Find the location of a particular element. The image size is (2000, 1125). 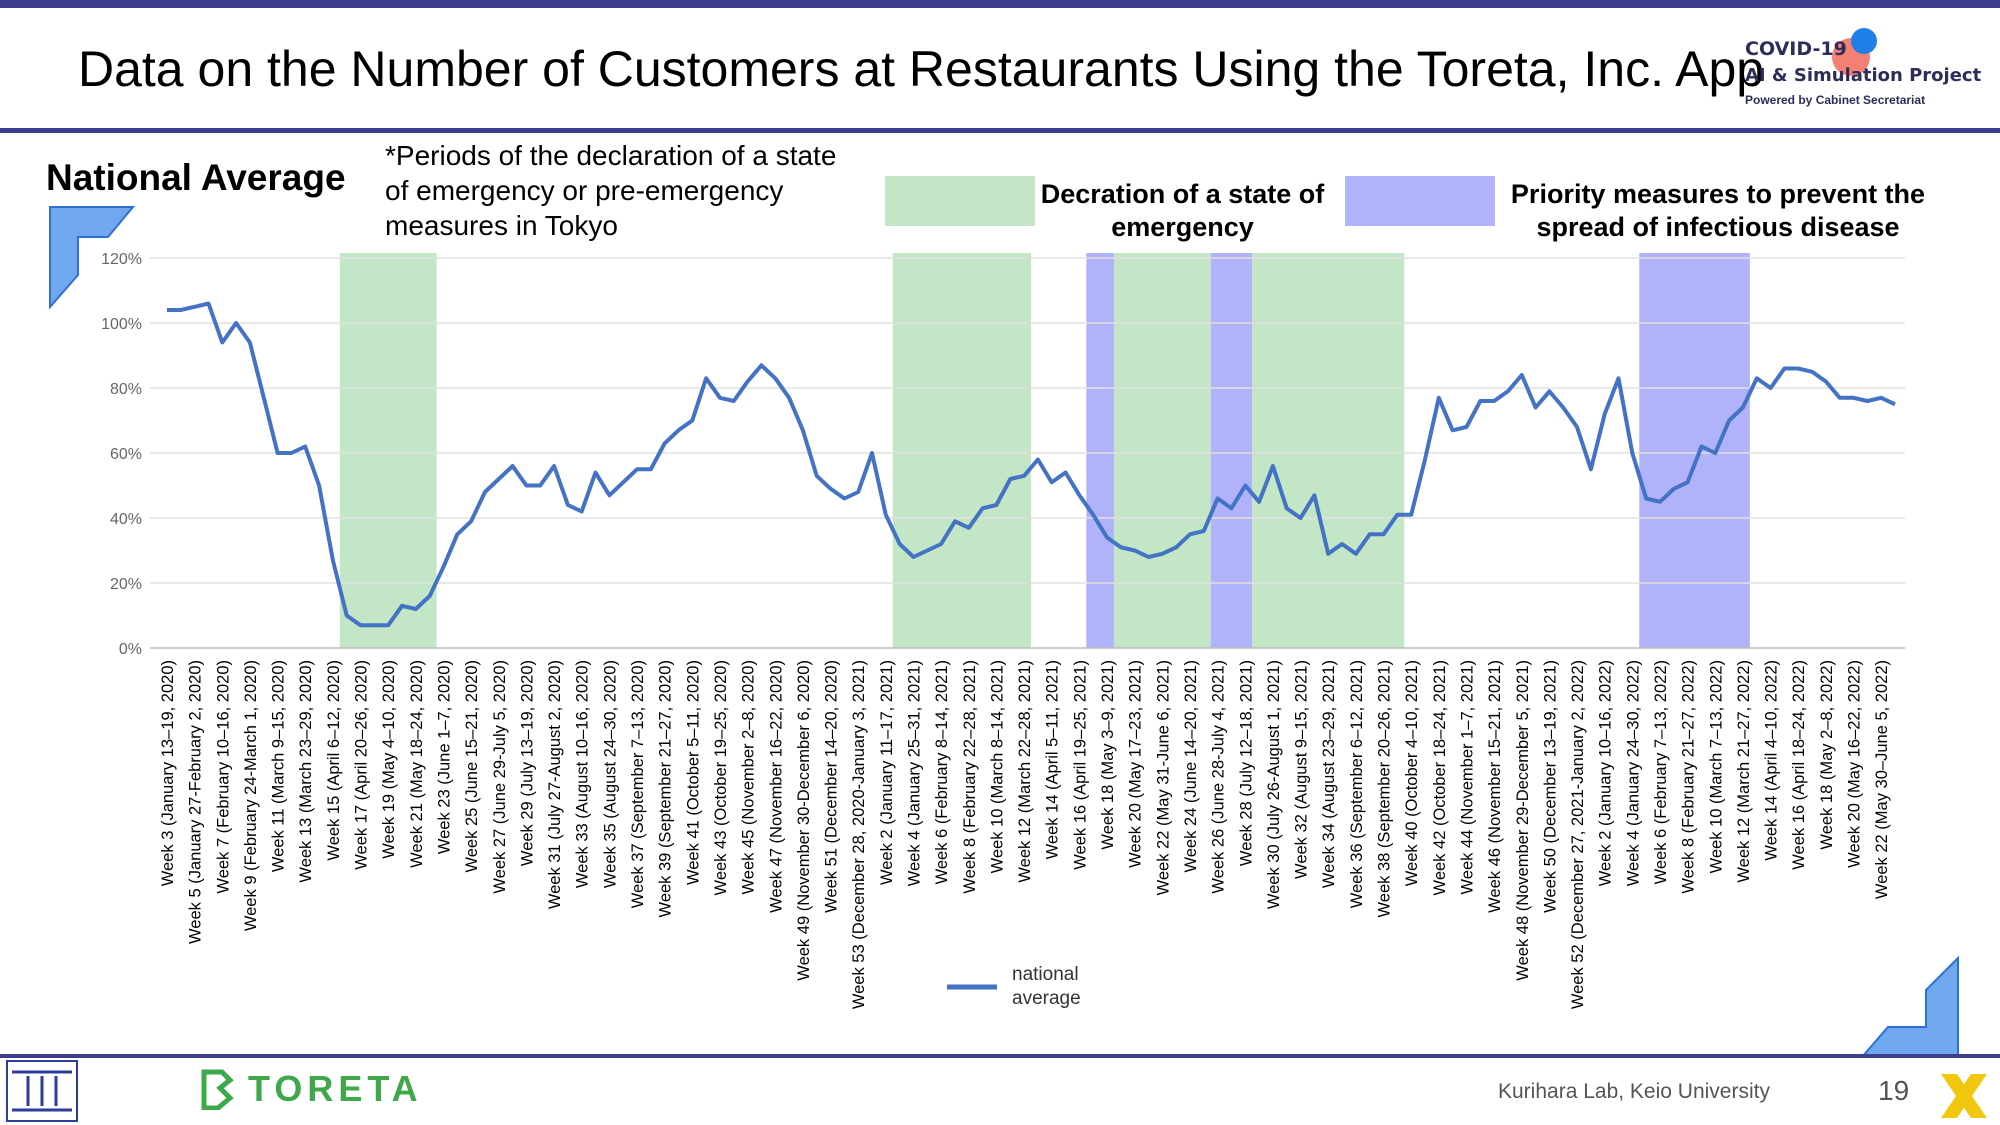

x-tick-label: Week 4 (January 25–31, 2021) is located at coordinates (914, 773).